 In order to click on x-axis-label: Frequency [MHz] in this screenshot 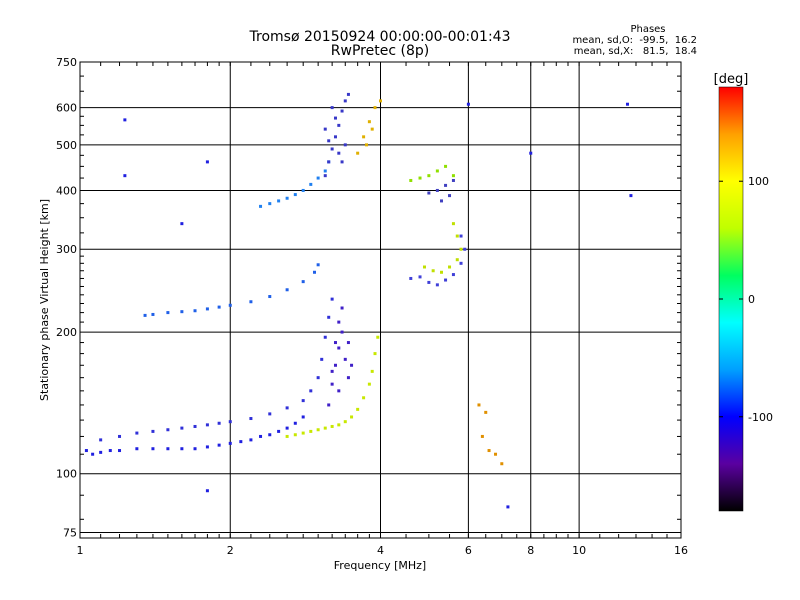, I will do `click(380, 565)`.